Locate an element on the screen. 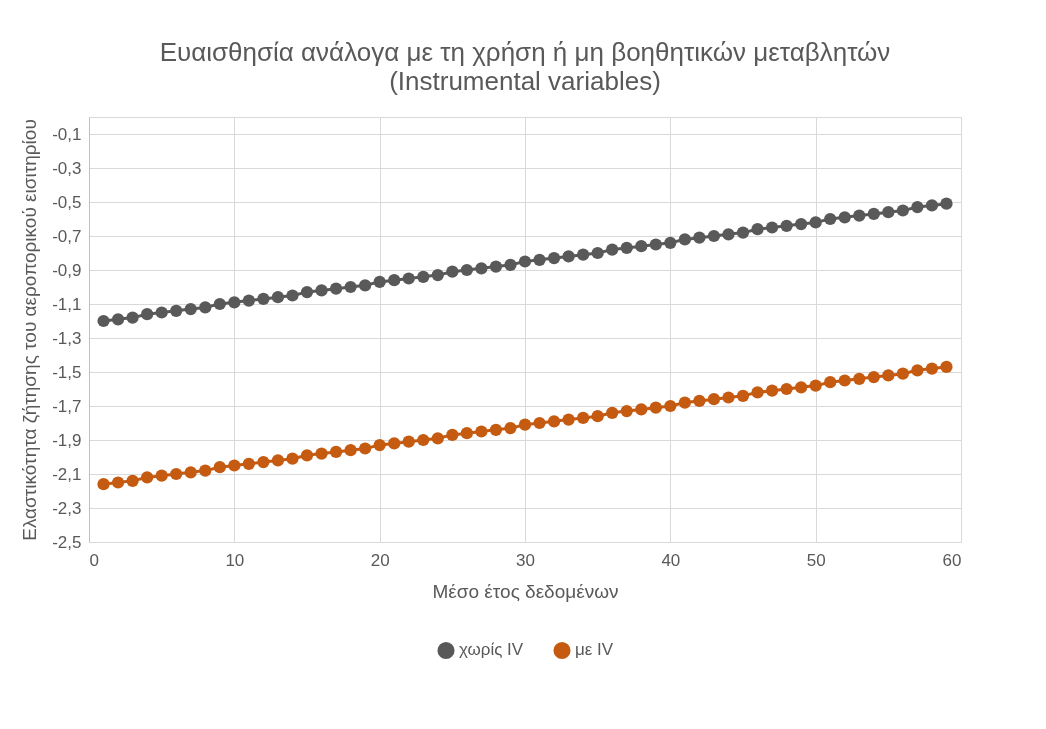  x-tick-label: 20 is located at coordinates (380, 560).